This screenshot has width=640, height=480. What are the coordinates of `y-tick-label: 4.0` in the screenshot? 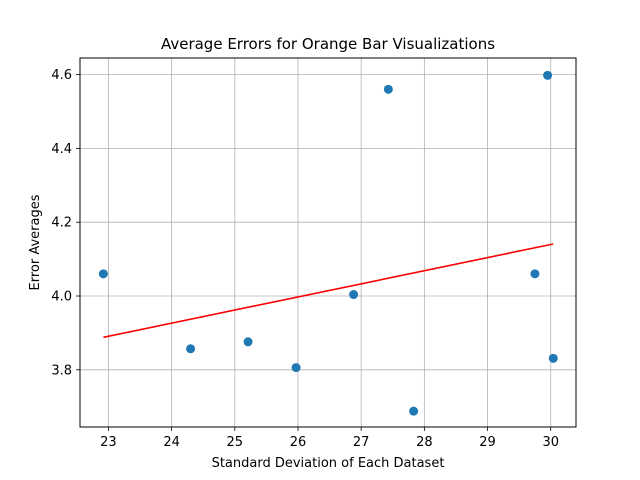 It's located at (61, 297).